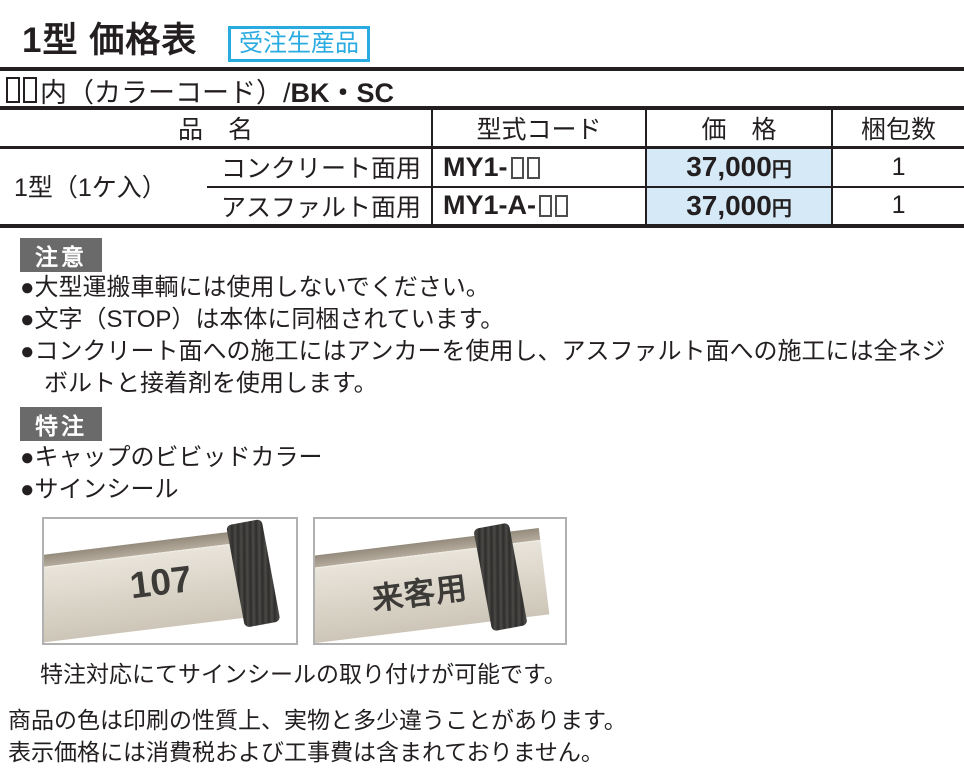  What do you see at coordinates (211, 383) in the screenshot?
I see `caution-item-continuation: ボルトと接着剤を使用します。` at bounding box center [211, 383].